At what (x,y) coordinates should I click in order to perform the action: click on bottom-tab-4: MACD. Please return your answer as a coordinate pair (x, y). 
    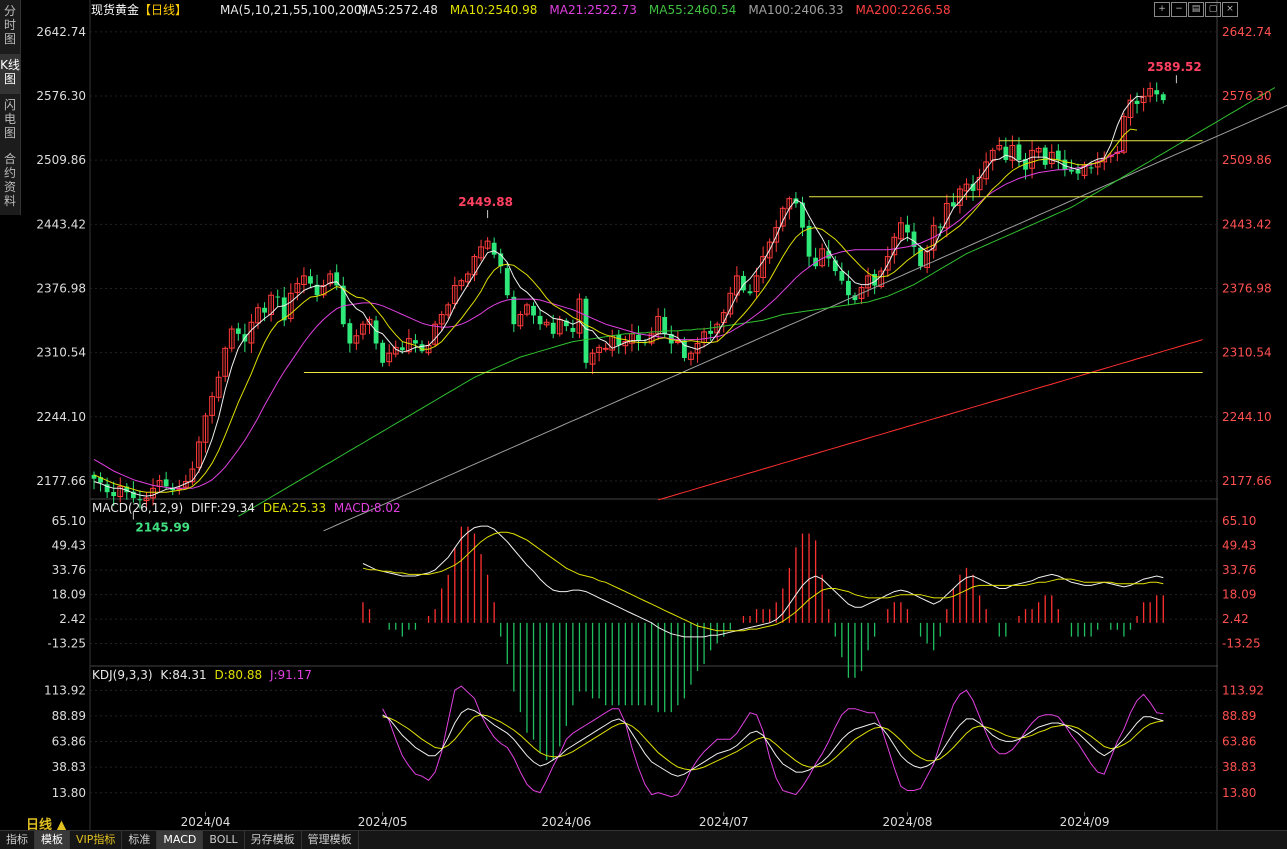
    Looking at the image, I should click on (180, 840).